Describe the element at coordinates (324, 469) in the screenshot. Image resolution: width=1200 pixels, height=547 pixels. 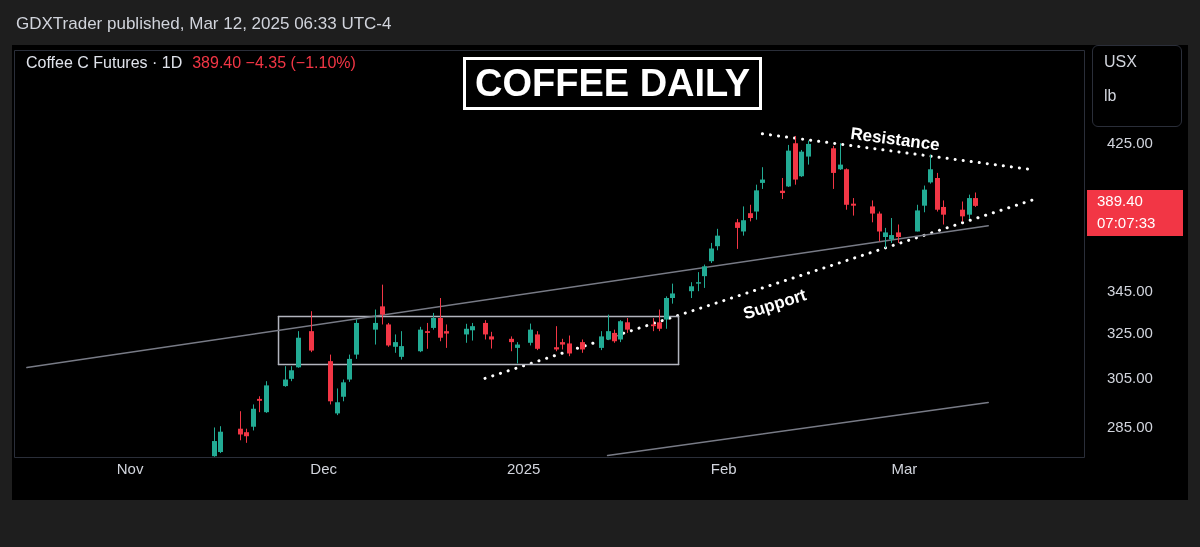
I see `x-tick-label: Dec` at that location.